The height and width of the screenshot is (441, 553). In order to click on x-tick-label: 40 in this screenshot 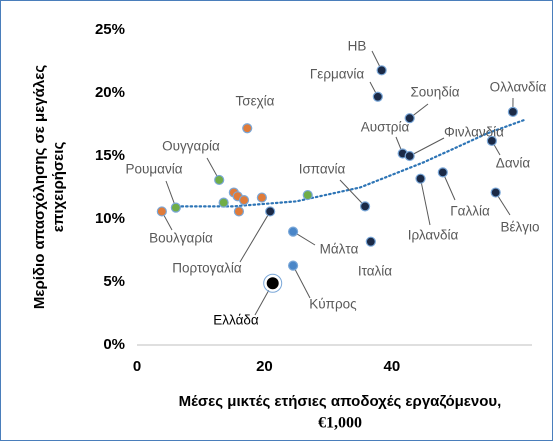, I will do `click(391, 366)`.